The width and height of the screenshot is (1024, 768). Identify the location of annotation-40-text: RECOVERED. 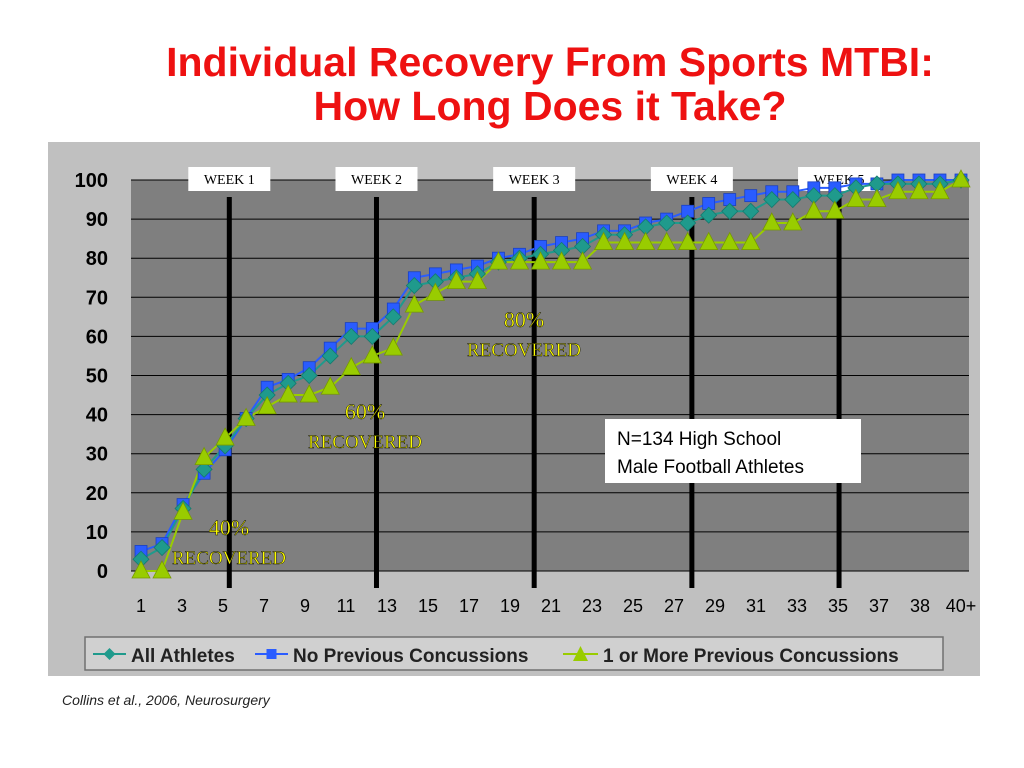
(229, 558).